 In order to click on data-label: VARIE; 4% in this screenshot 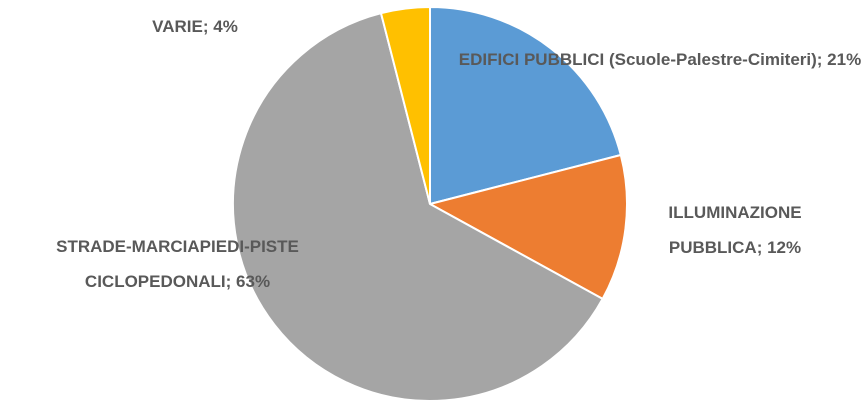, I will do `click(195, 26)`.